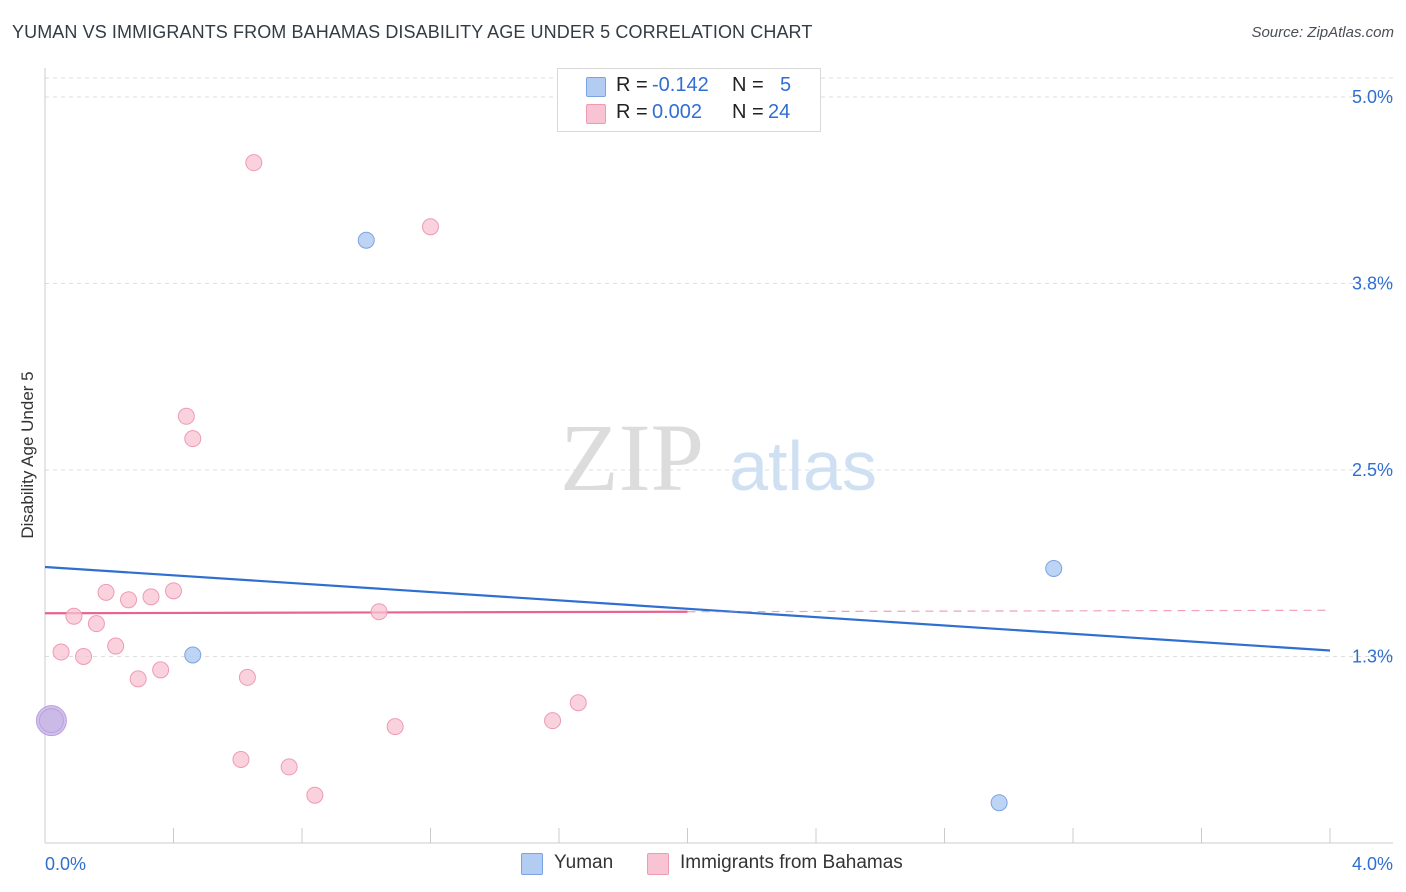  I want to click on y-tick-label: 5.0%, so click(1372, 97).